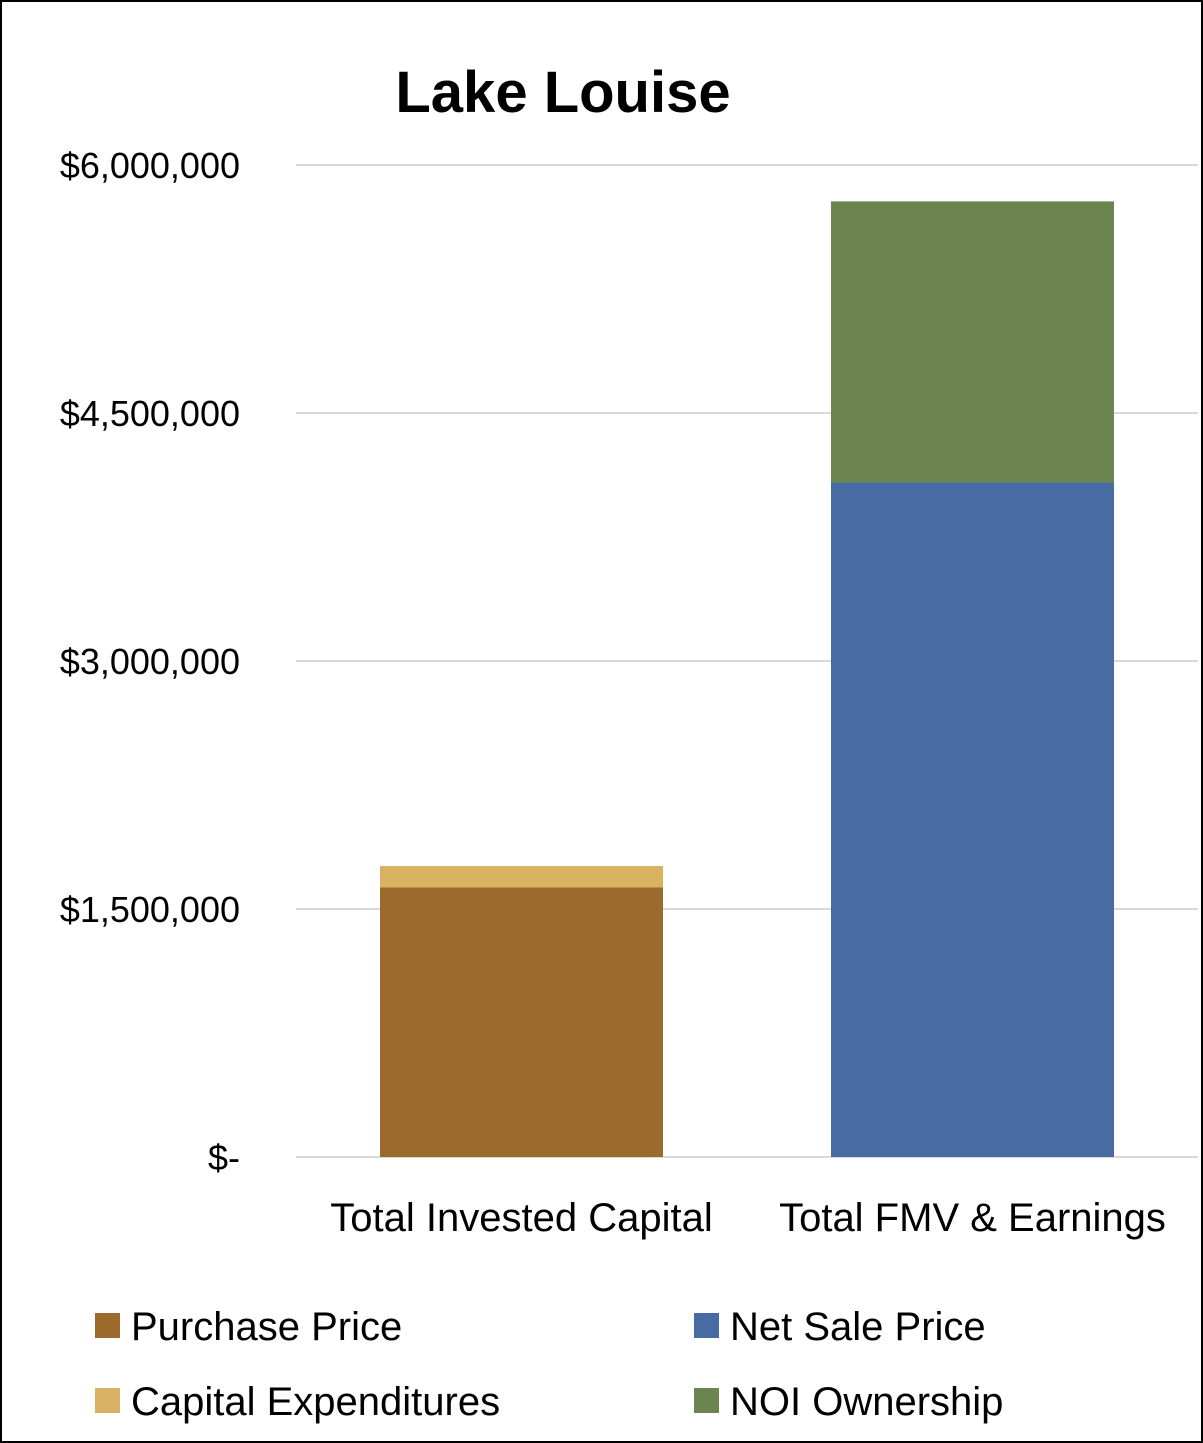 Image resolution: width=1203 pixels, height=1443 pixels. What do you see at coordinates (866, 1402) in the screenshot?
I see `legend-label-3: NOI Ownership` at bounding box center [866, 1402].